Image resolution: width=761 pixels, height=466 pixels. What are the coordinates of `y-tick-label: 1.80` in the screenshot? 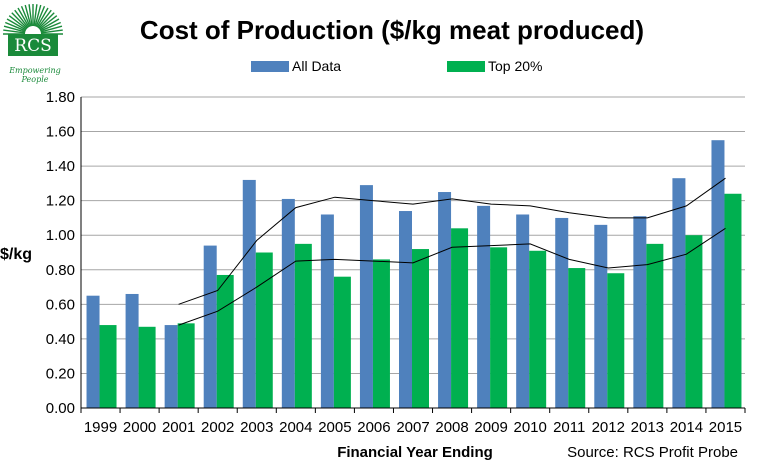 It's located at (60, 97).